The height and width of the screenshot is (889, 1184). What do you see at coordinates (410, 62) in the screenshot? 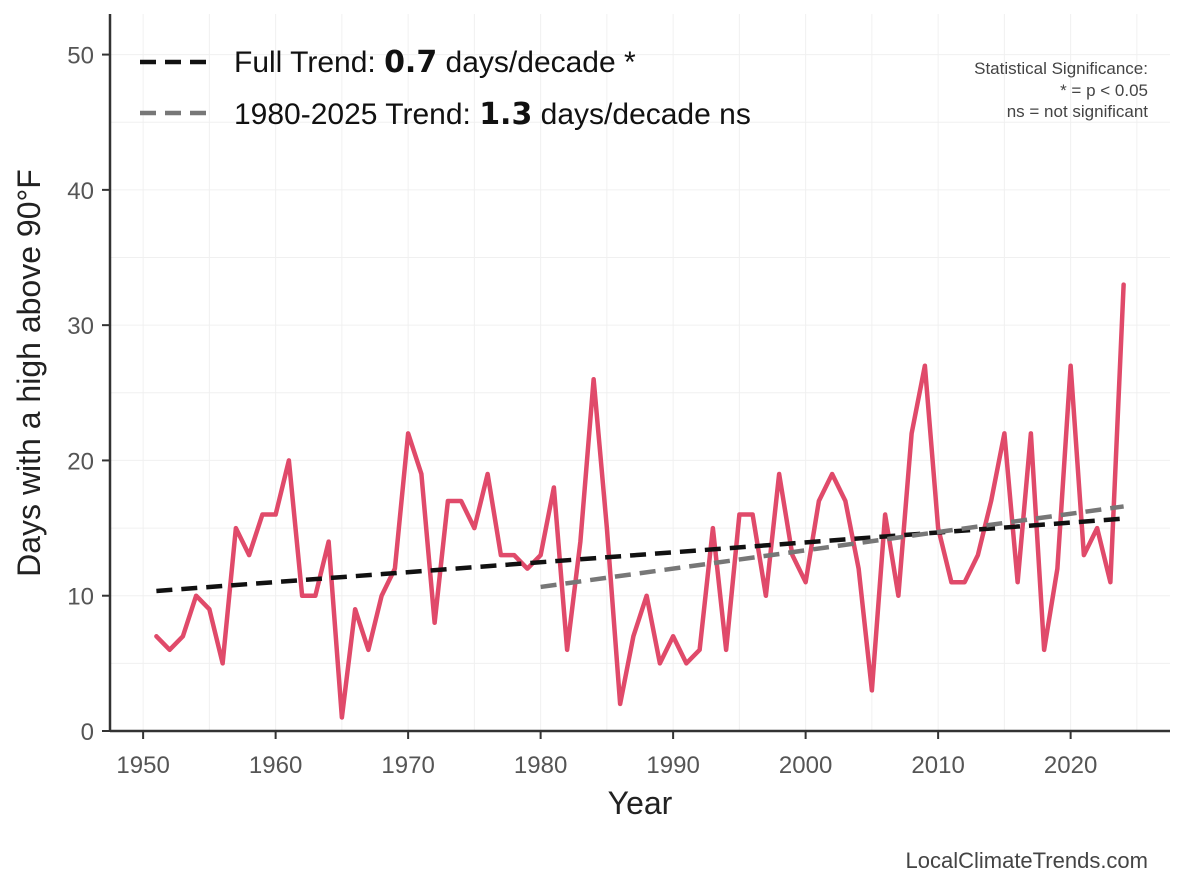
I see `legend-value-full-trend: 0.7` at bounding box center [410, 62].